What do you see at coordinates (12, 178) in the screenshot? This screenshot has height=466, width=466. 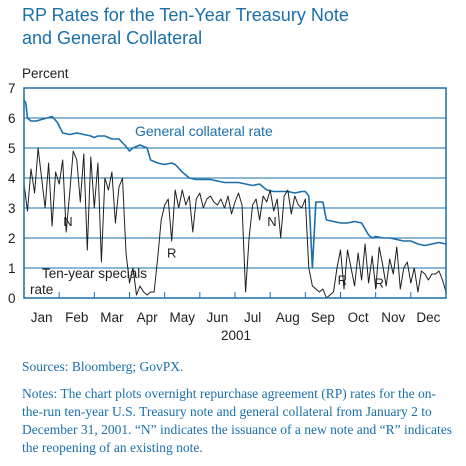 I see `y-tick-4: 4` at bounding box center [12, 178].